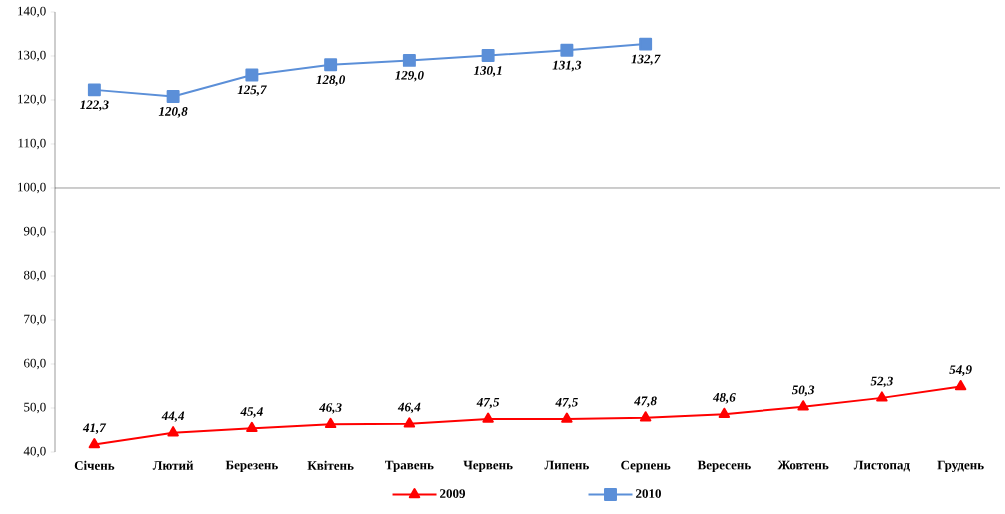 This screenshot has height=514, width=1005. What do you see at coordinates (567, 66) in the screenshot?
I see `data-label: 131,3` at bounding box center [567, 66].